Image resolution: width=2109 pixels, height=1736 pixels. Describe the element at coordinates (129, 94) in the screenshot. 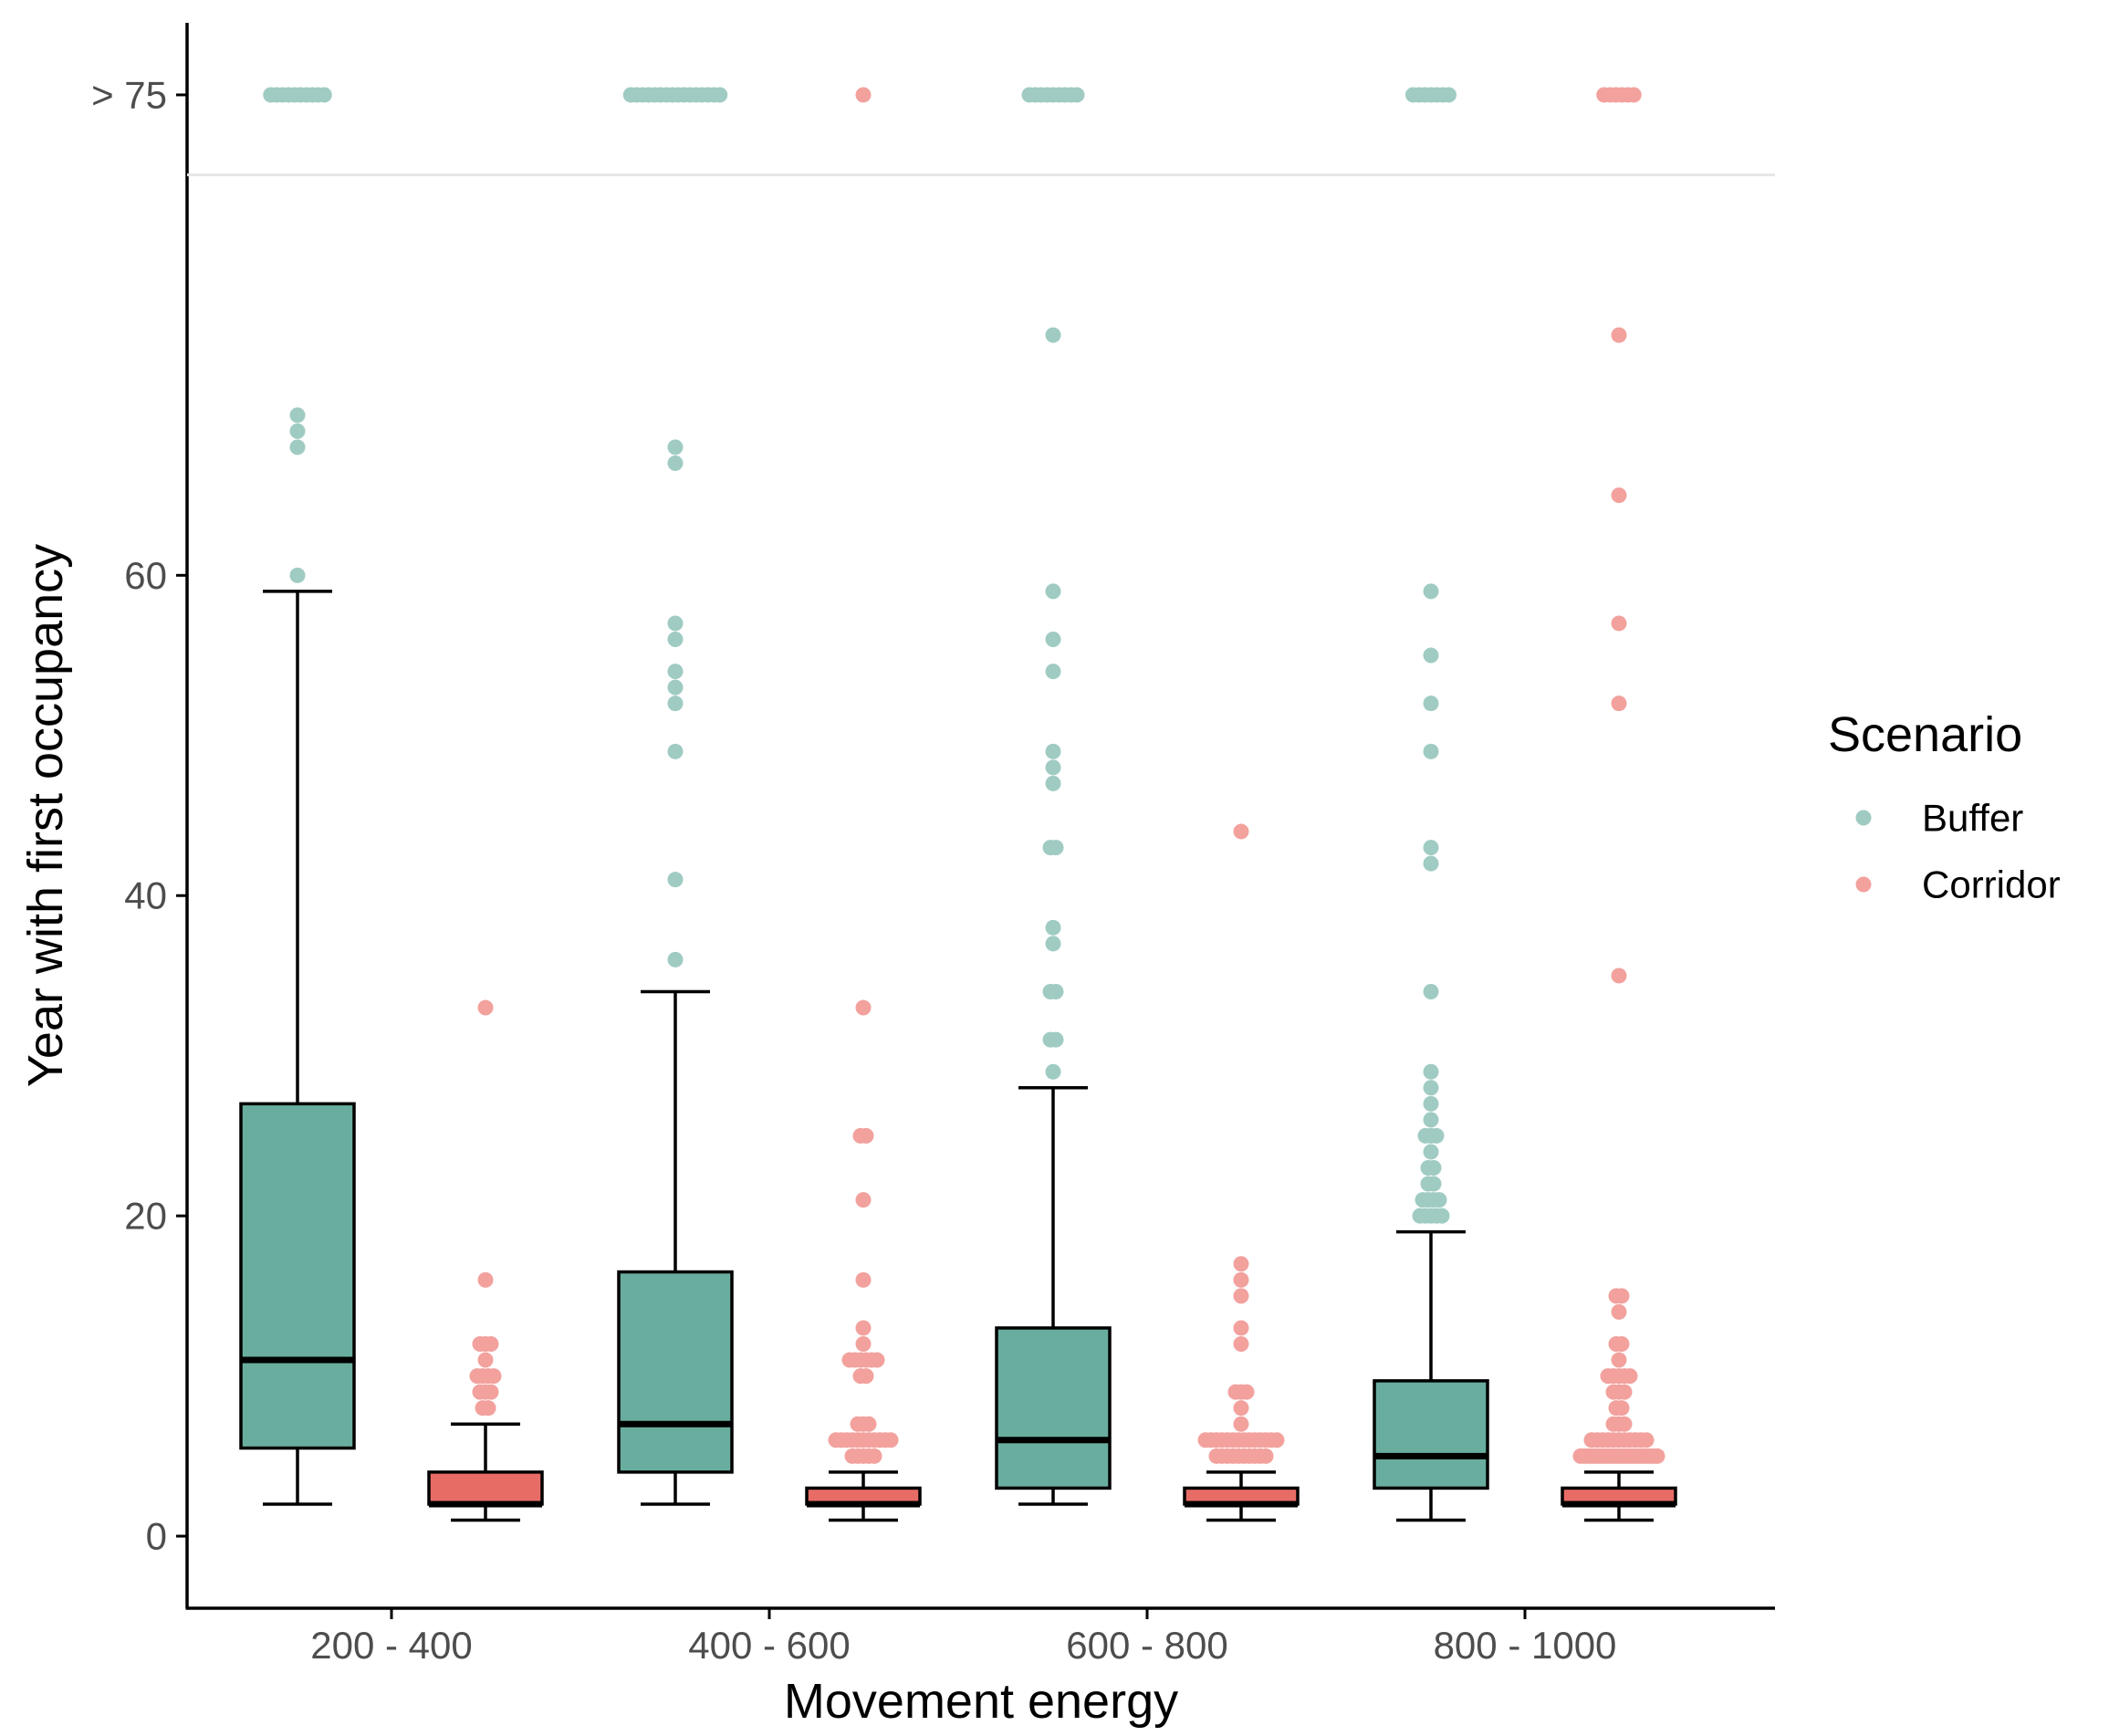

I see `y-tick-label-overflow: > 75` at that location.